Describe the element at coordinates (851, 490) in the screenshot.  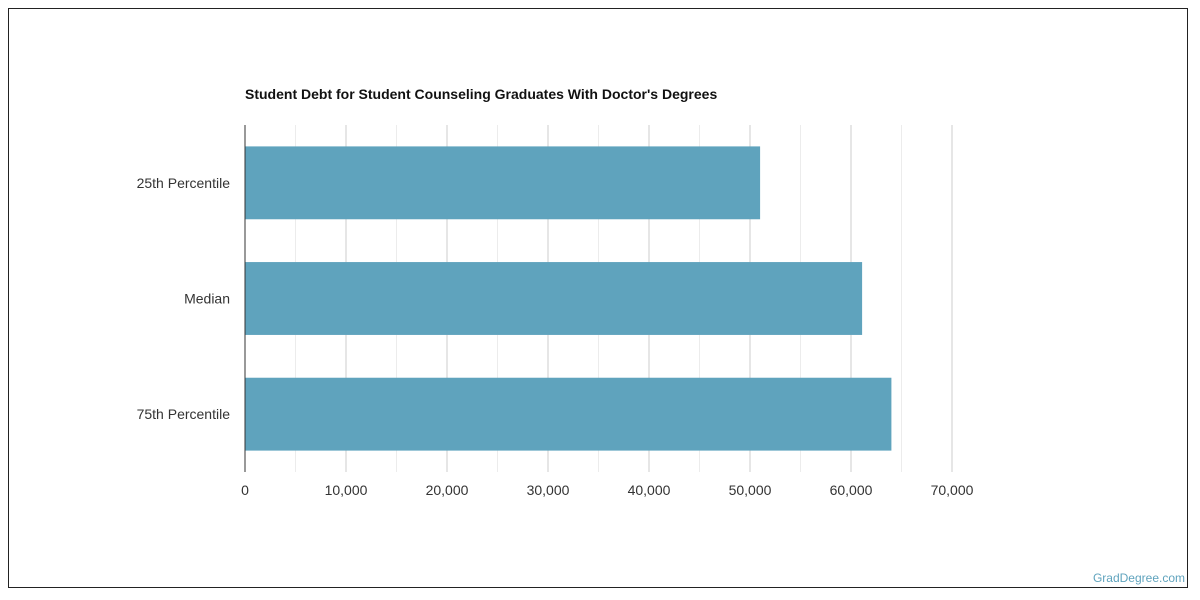
I see `x-tick-label: 60,000` at that location.